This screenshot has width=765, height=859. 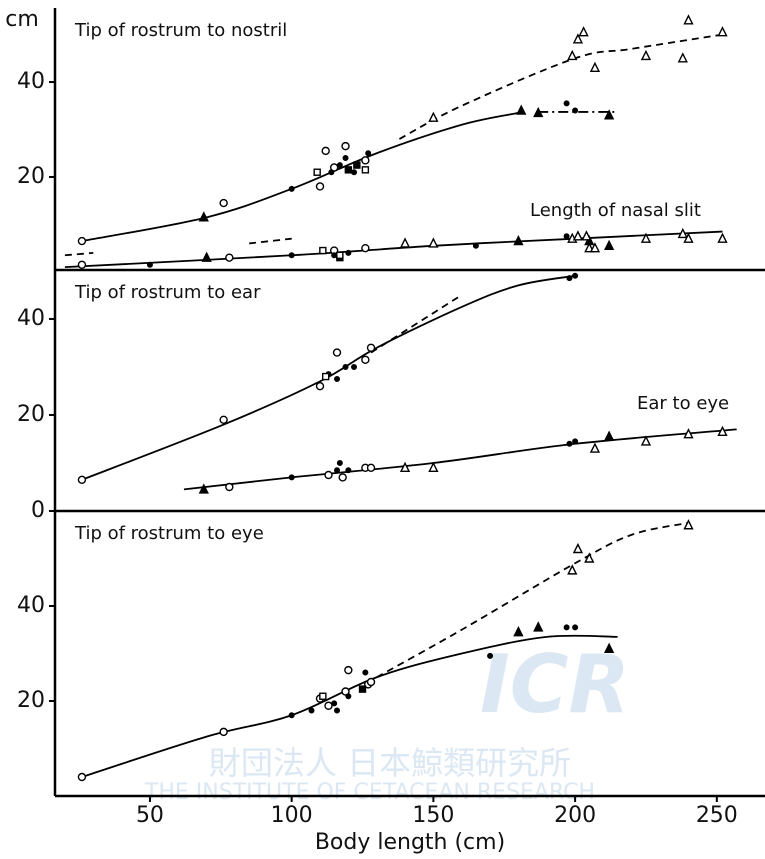 What do you see at coordinates (615, 210) in the screenshot?
I see `curve-label: Length of nasal slit` at bounding box center [615, 210].